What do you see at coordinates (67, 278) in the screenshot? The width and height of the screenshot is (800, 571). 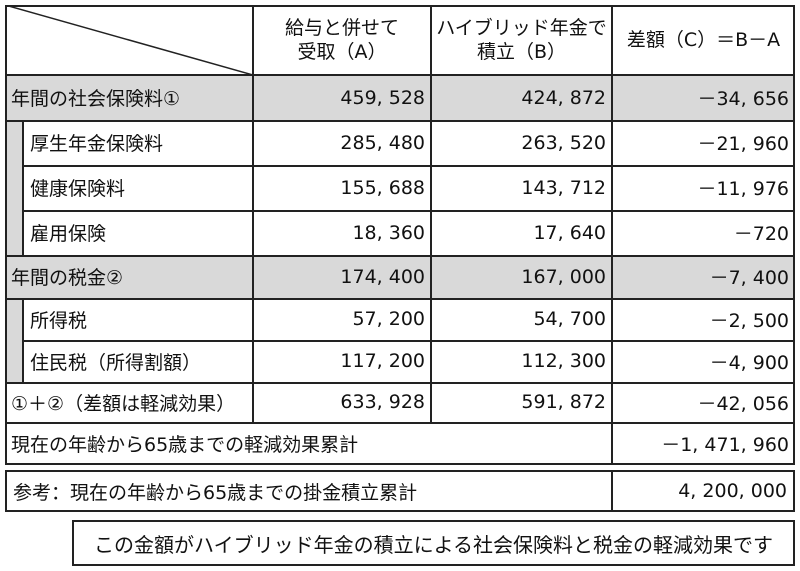 I see `row-tax-label: 年間の税金②` at bounding box center [67, 278].